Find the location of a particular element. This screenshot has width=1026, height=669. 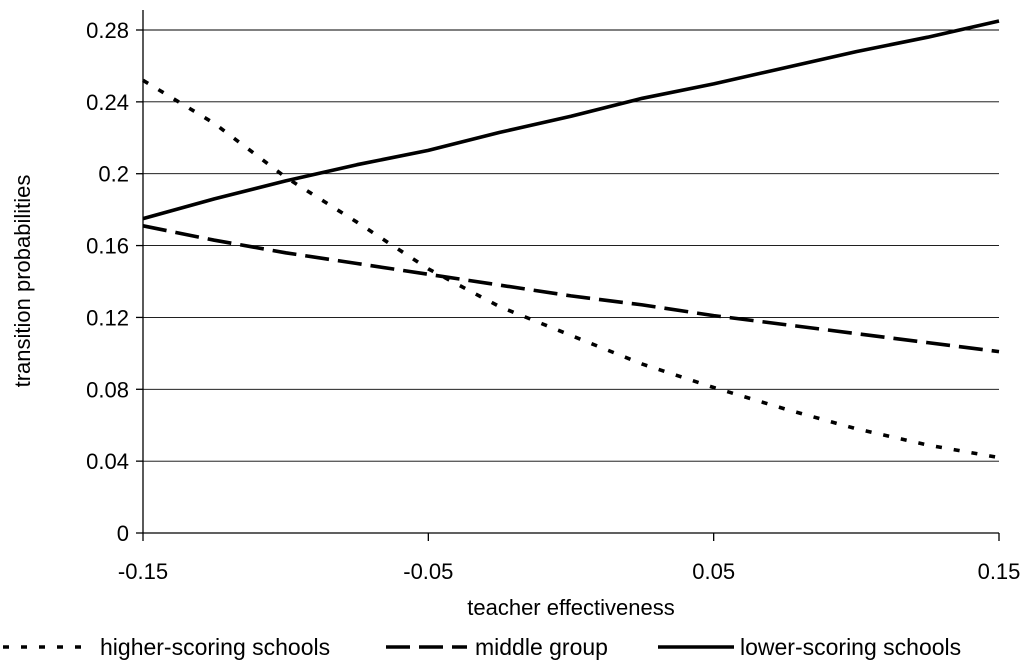

x-tick-label: -0.15 is located at coordinates (143, 571).